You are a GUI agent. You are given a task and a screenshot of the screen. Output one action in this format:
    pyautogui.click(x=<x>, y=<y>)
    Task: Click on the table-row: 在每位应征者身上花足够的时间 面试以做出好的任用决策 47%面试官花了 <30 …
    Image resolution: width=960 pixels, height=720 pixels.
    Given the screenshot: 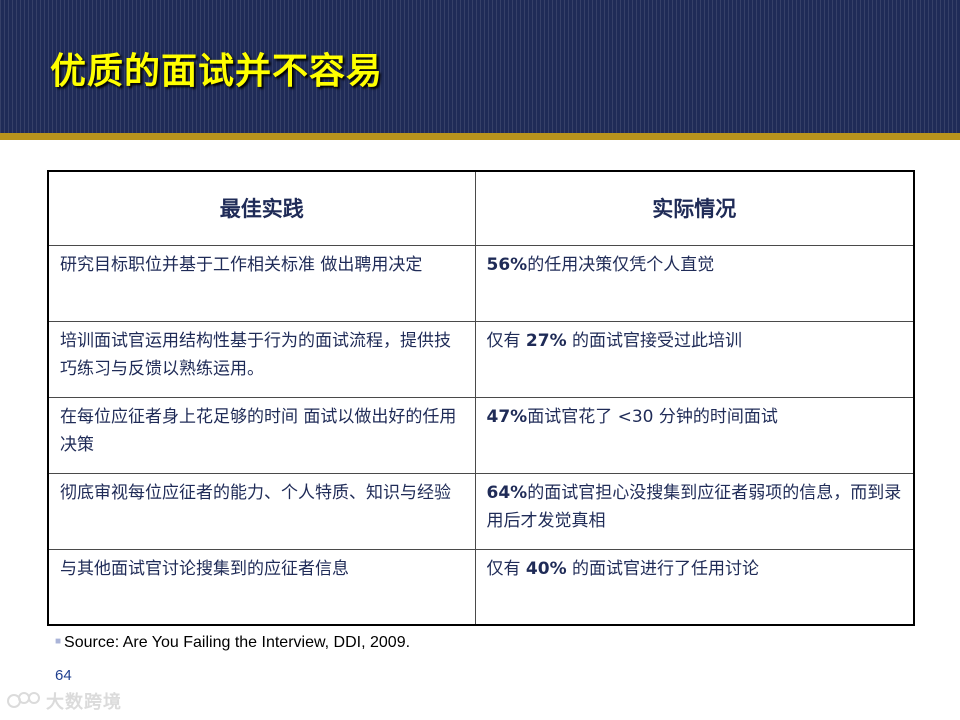 What is the action you would take?
    pyautogui.click(x=481, y=435)
    